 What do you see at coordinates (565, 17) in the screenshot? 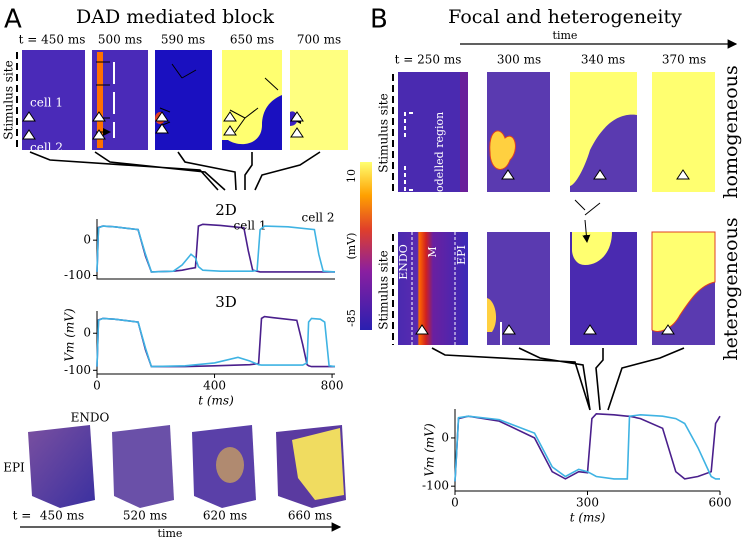
I see `panel-title: Focal and heterogeneity` at bounding box center [565, 17].